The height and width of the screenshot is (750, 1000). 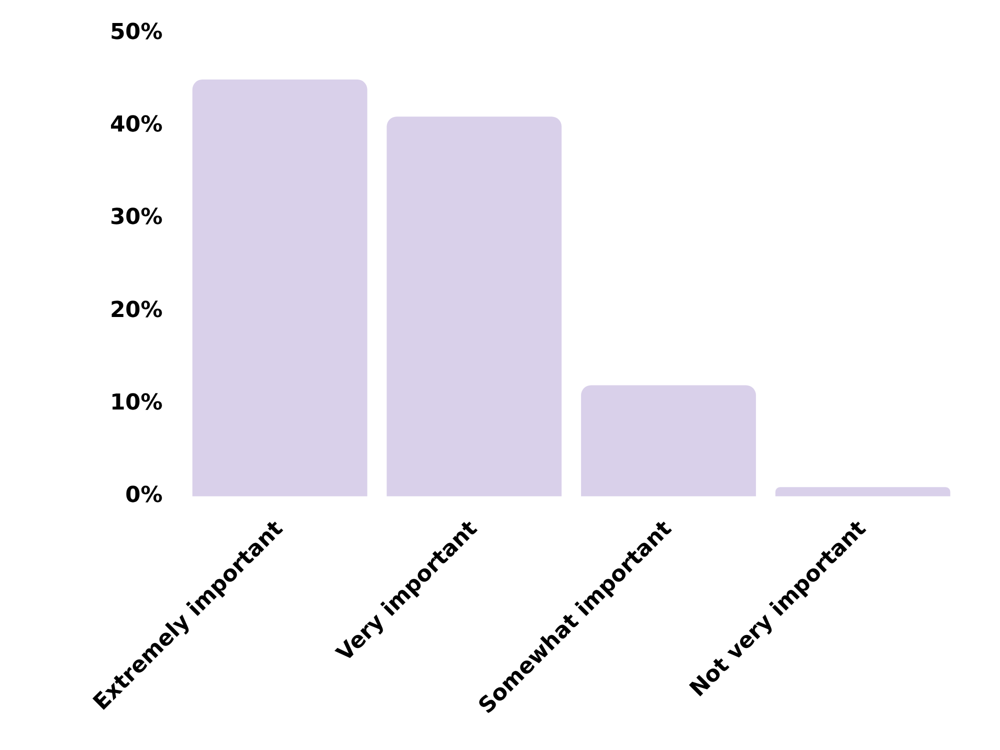 What do you see at coordinates (136, 32) in the screenshot?
I see `y-tick-label: 50%` at bounding box center [136, 32].